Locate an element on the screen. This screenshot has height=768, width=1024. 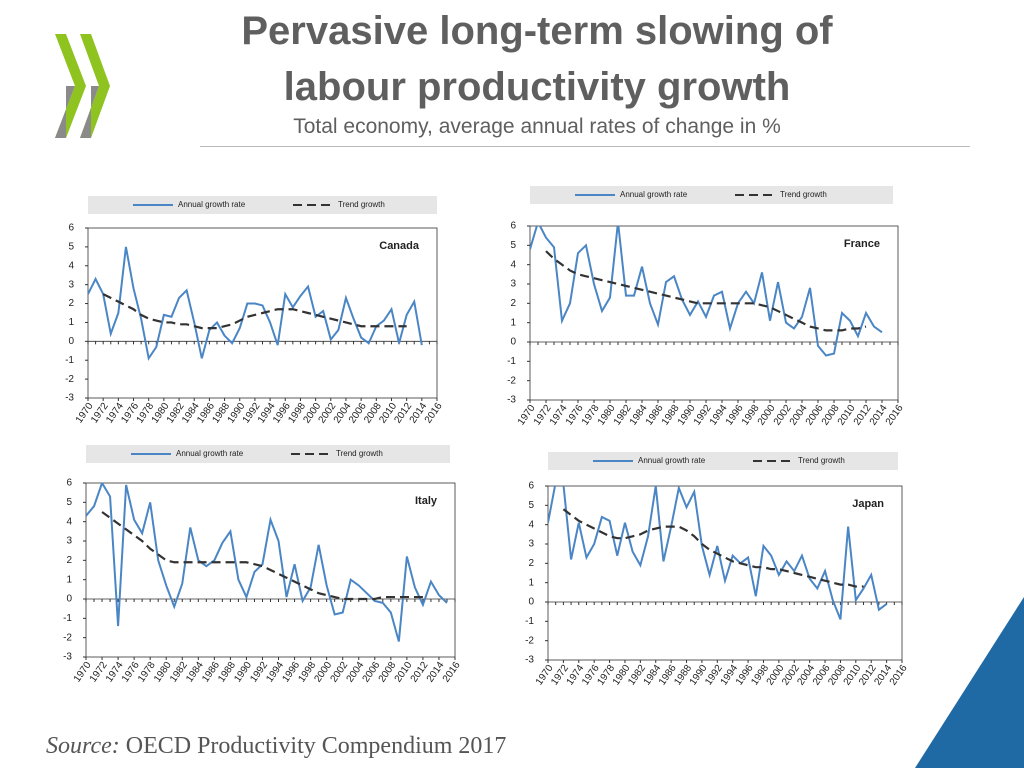
chart-title: France is located at coordinates (862, 244).